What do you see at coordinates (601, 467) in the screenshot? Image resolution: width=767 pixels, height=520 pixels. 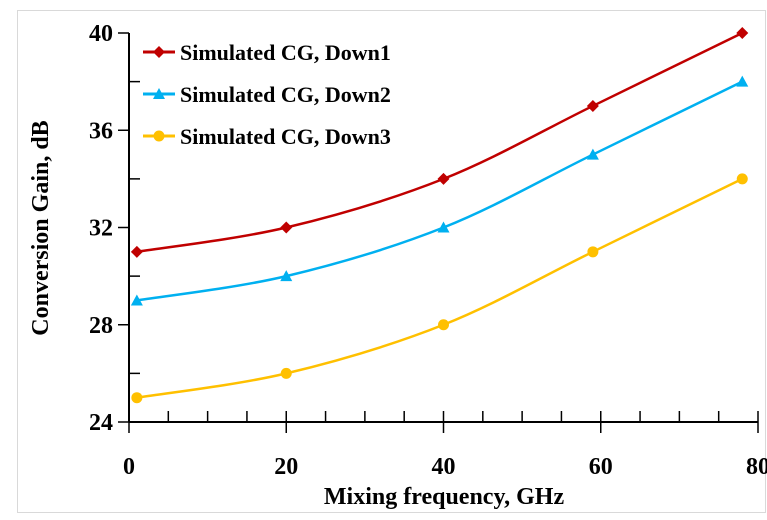 I see `x-tick-label: 60` at bounding box center [601, 467].